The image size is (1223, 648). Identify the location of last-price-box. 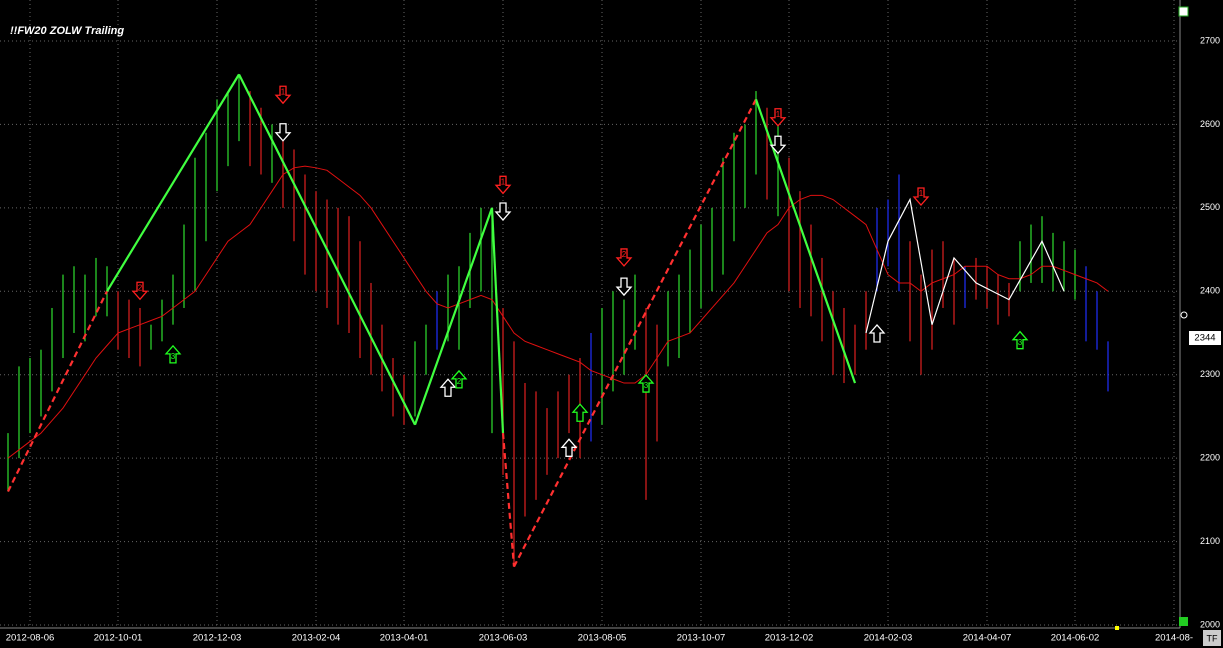
(1205, 338).